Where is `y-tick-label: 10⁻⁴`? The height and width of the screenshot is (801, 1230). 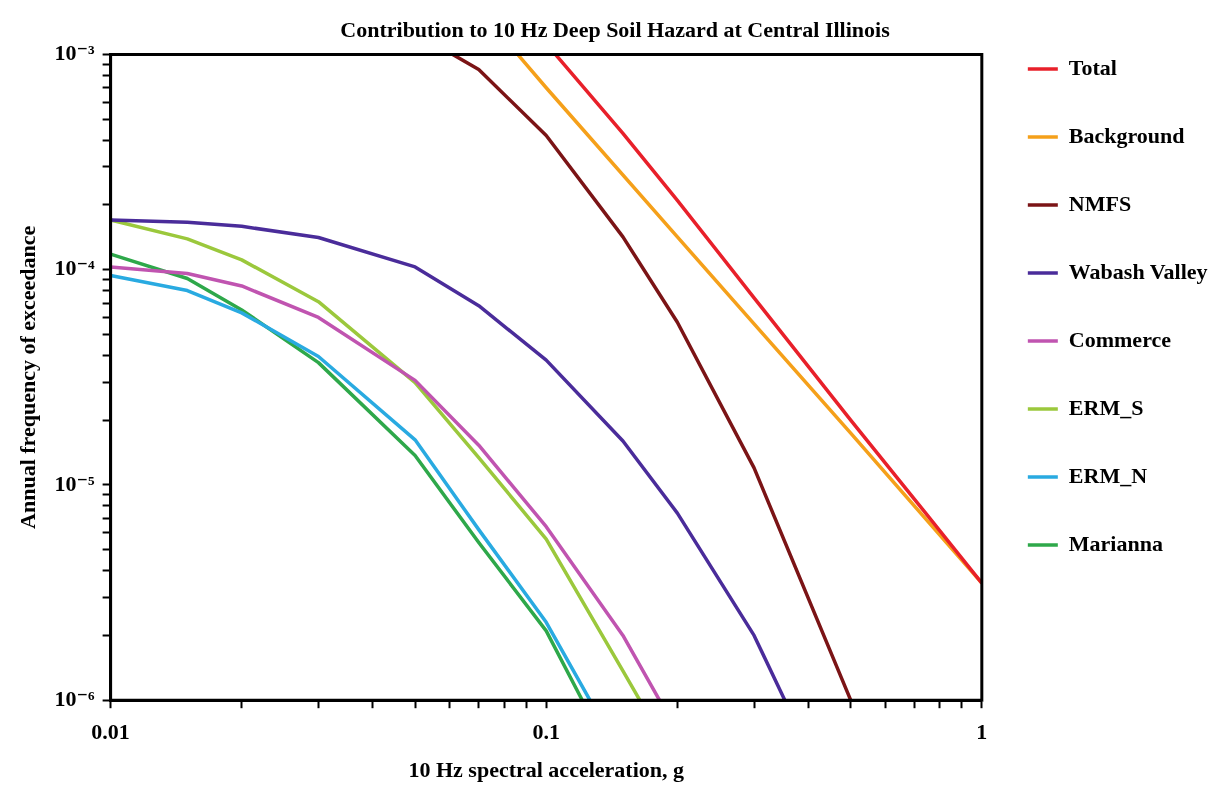 y-tick-label: 10⁻⁴ is located at coordinates (74, 268).